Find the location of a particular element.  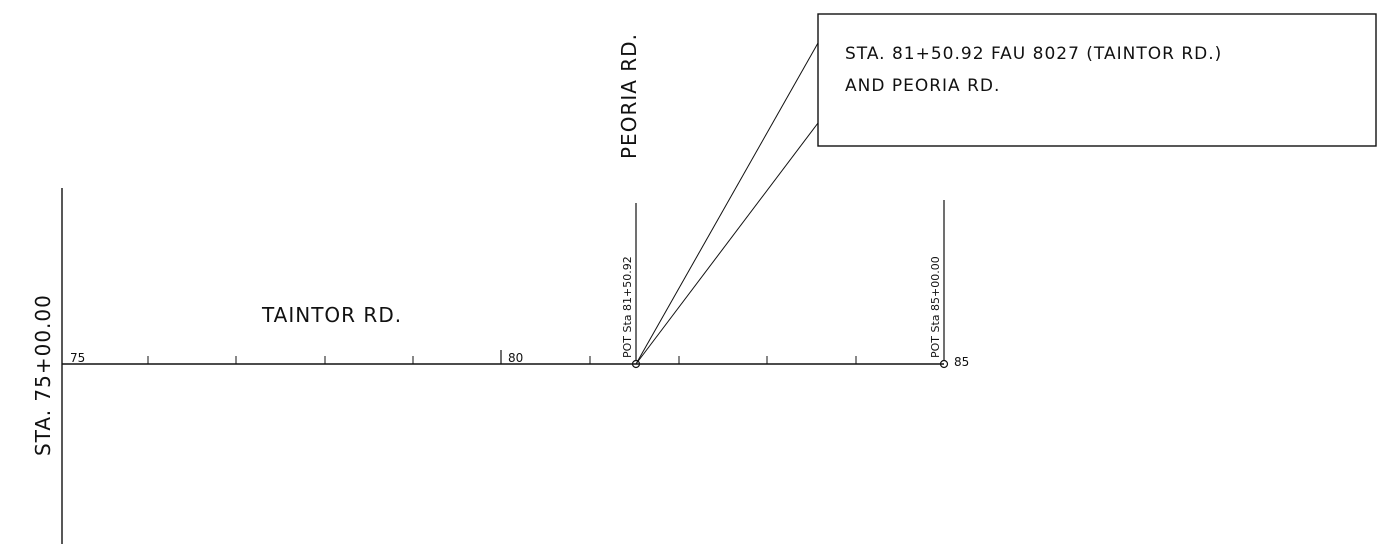

callout-line-1: STA. 81+50.92 FAU 8027 (TAINTOR RD.) is located at coordinates (1033, 54).